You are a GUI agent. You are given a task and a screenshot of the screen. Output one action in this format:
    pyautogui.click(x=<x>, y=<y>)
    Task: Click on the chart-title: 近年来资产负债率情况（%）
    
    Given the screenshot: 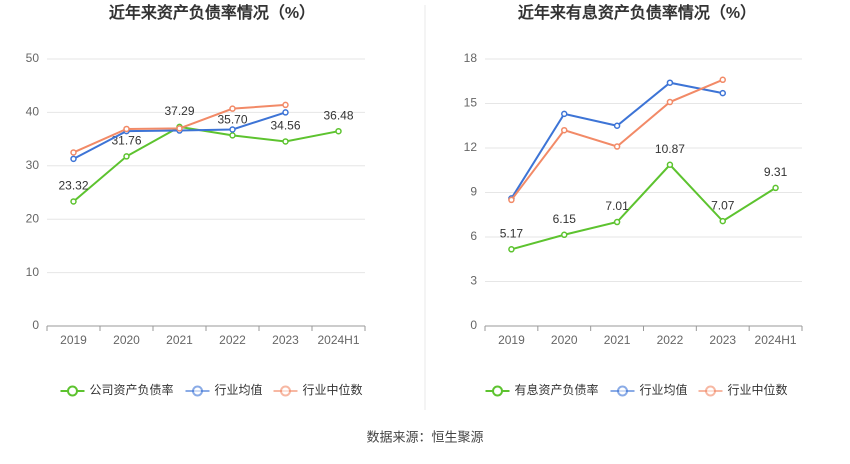 What is the action you would take?
    pyautogui.click(x=212, y=12)
    